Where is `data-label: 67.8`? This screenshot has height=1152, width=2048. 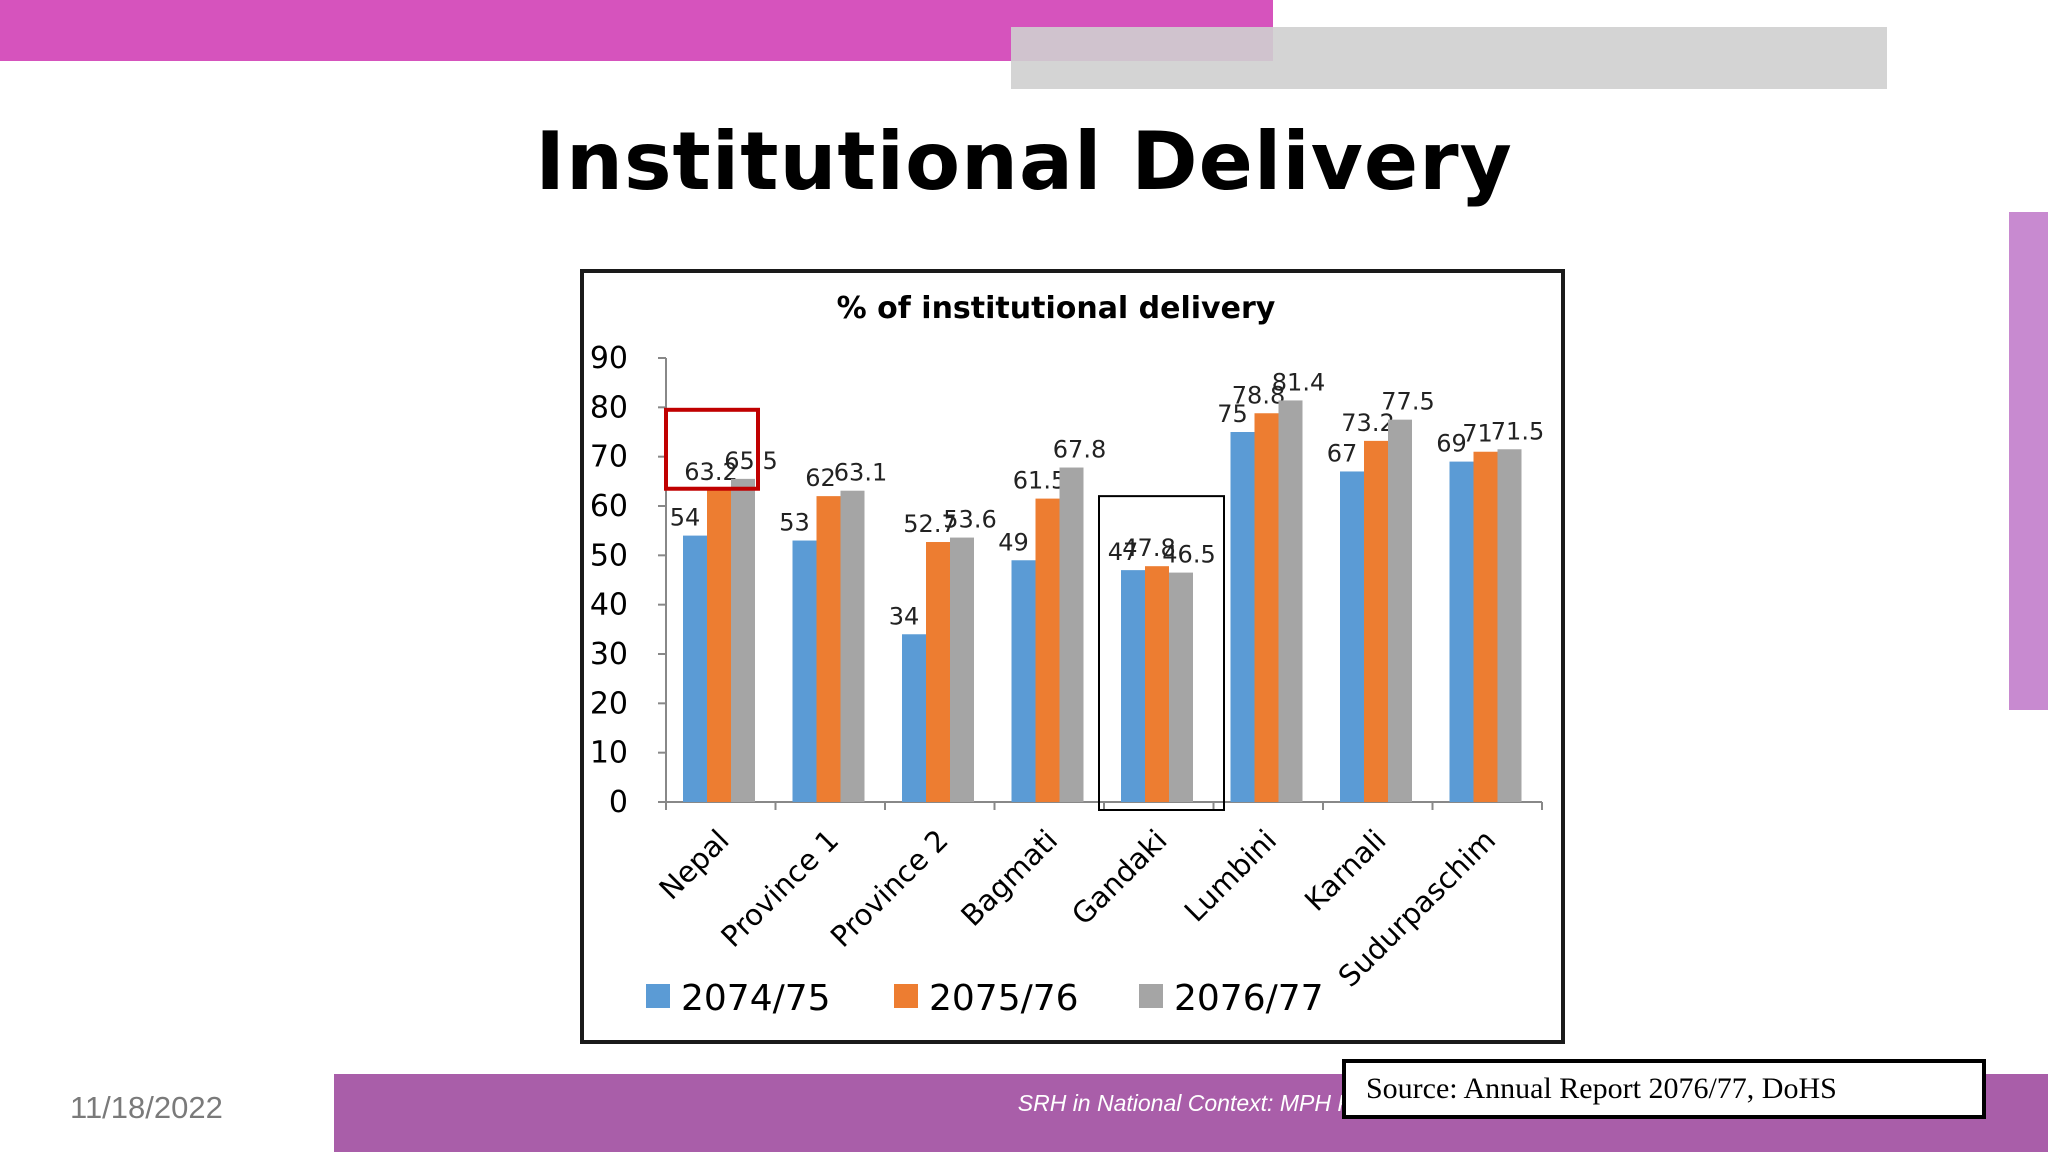
data-label: 67.8 is located at coordinates (1079, 450).